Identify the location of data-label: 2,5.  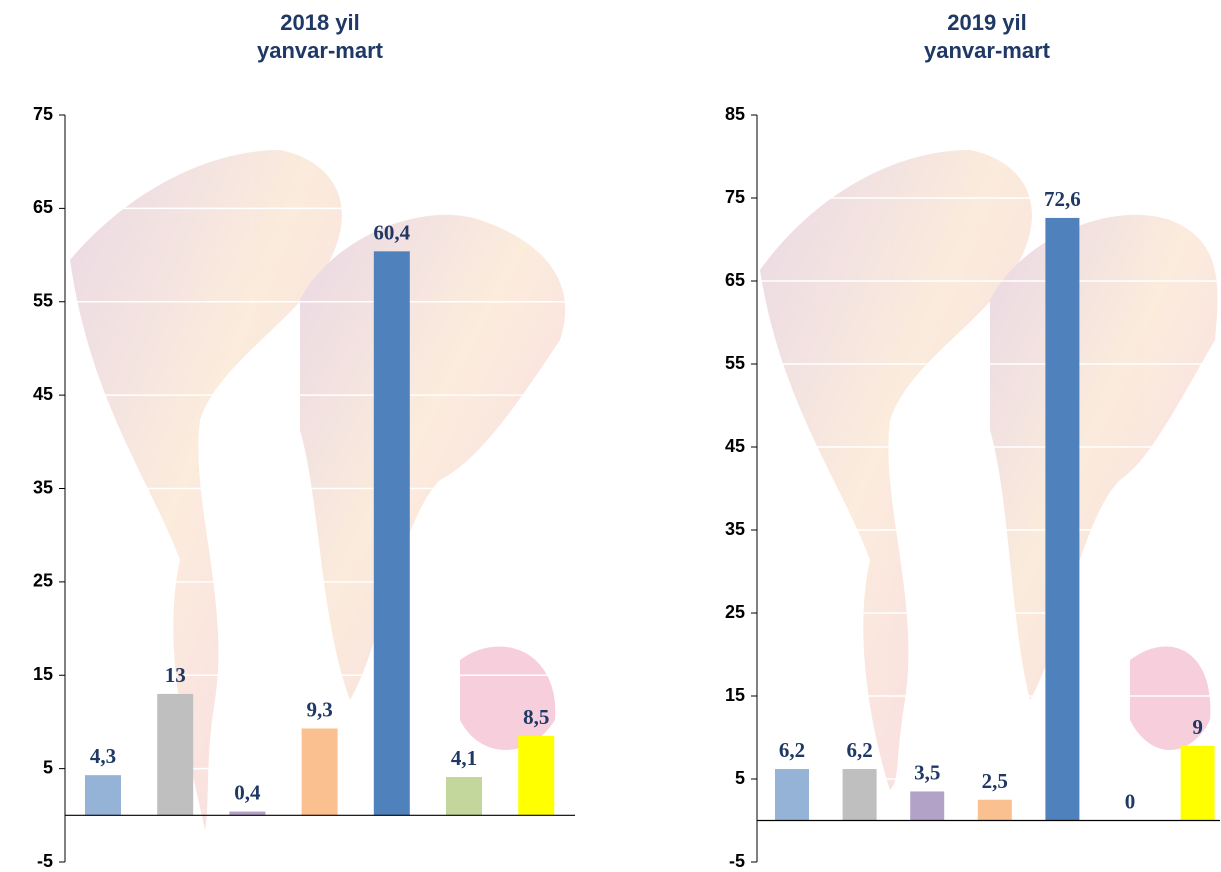
(995, 781).